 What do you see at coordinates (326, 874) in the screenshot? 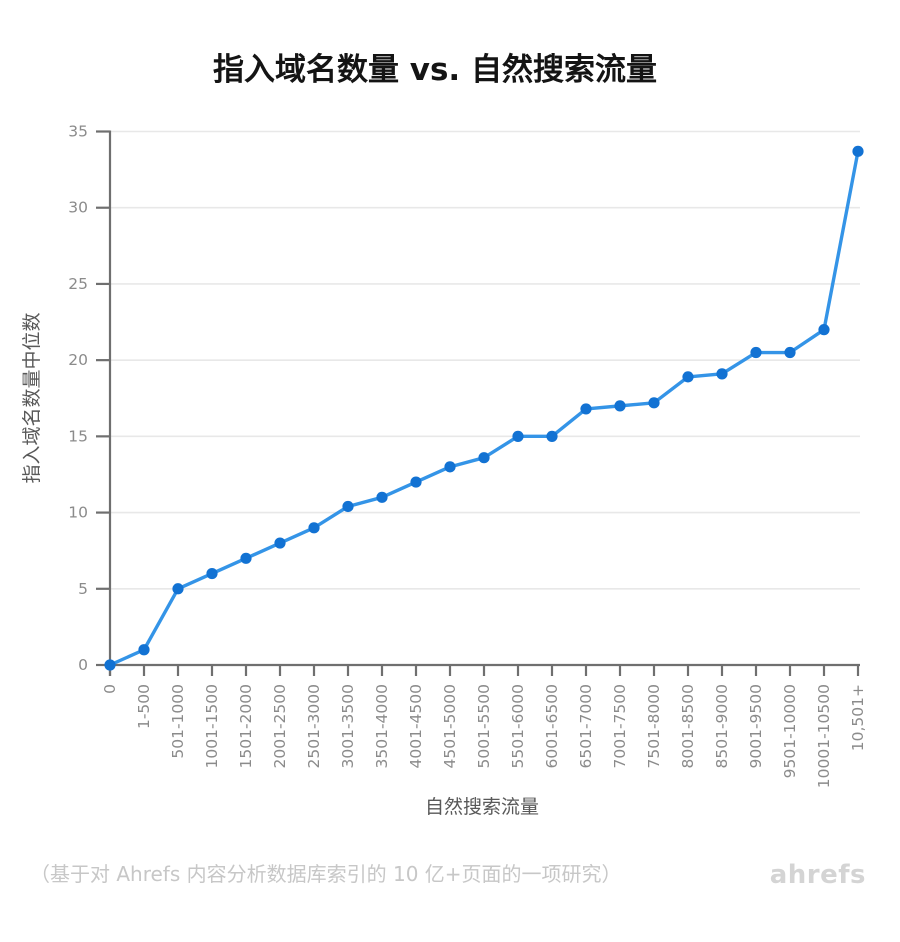
I see `footer-note: （基于对 Ahrefs 内容分析数据库索引的 10 亿+页面的一项研究）` at bounding box center [326, 874].